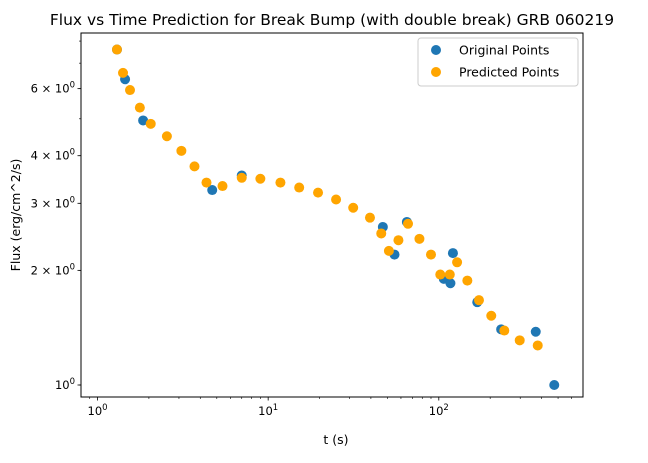  Describe the element at coordinates (15, 215) in the screenshot. I see `y-axis-label: Flux (erg/cm^2/s)` at that location.